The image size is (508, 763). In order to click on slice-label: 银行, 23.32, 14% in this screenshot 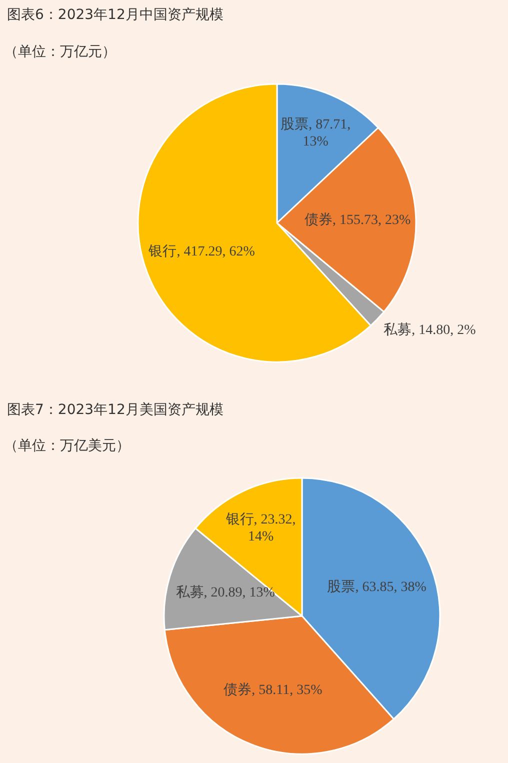, I will do `click(260, 528)`.